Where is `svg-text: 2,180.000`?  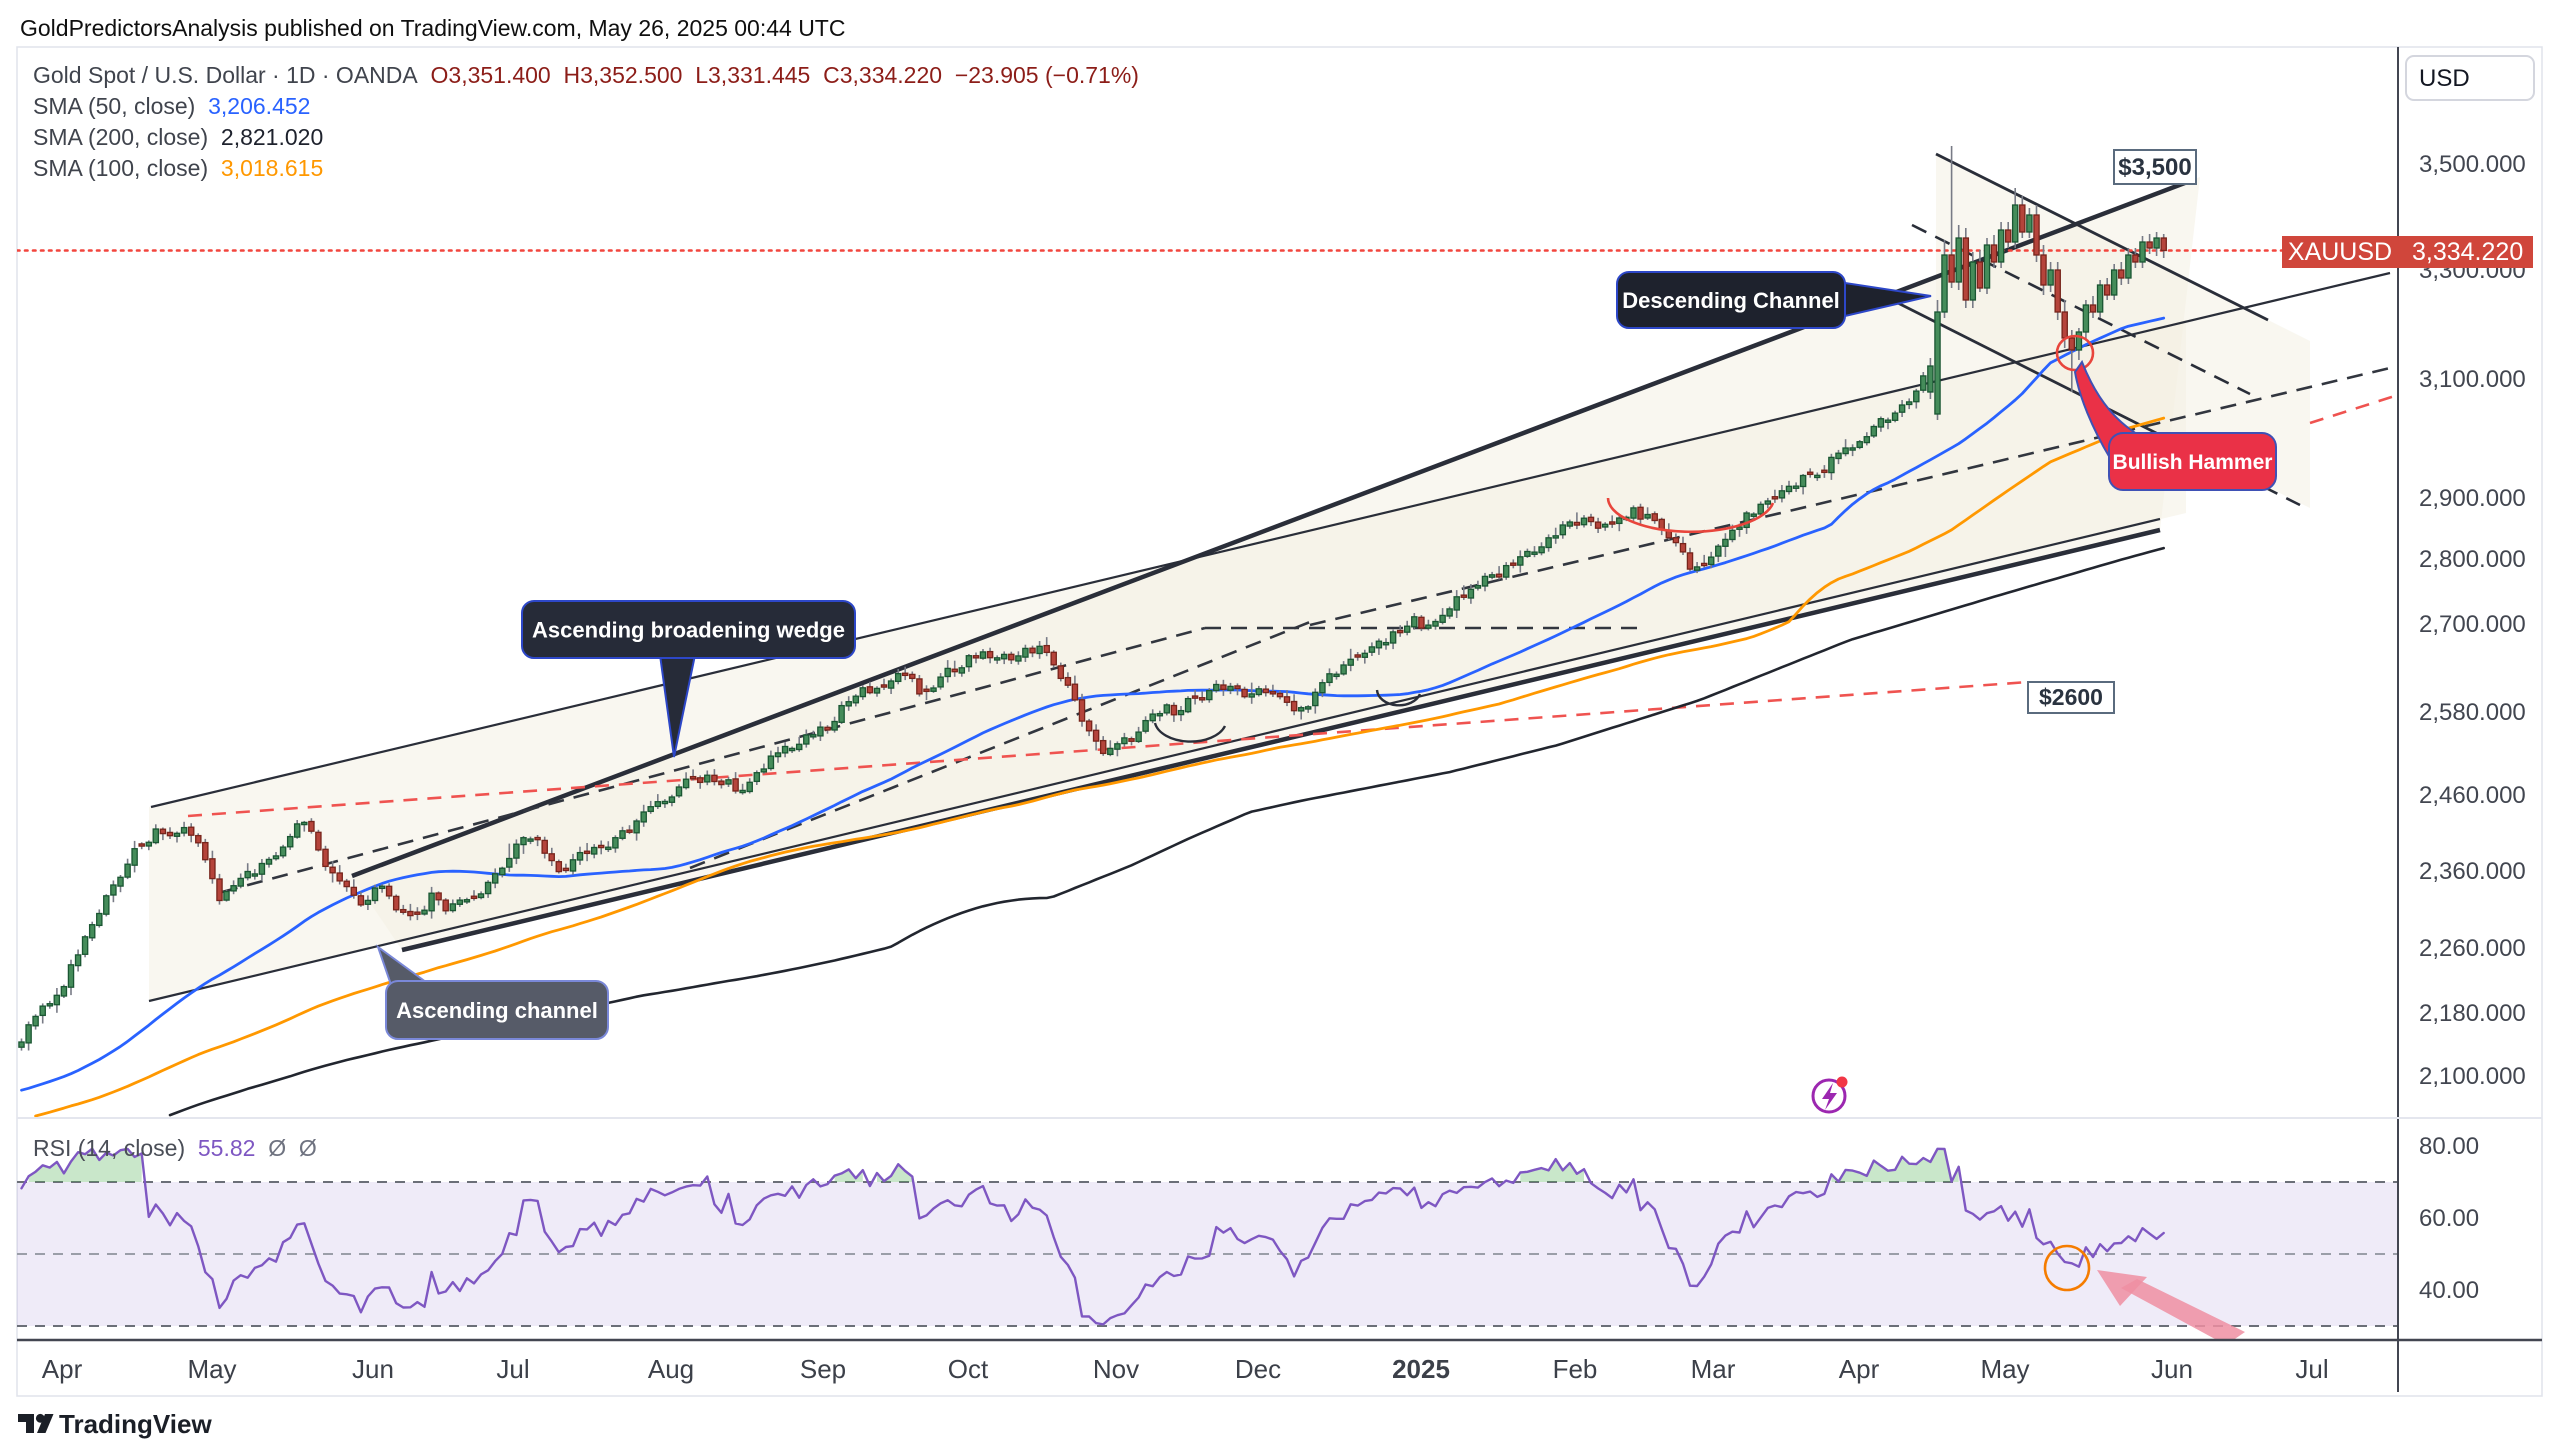 svg-text: 2,180.000 is located at coordinates (2472, 1013).